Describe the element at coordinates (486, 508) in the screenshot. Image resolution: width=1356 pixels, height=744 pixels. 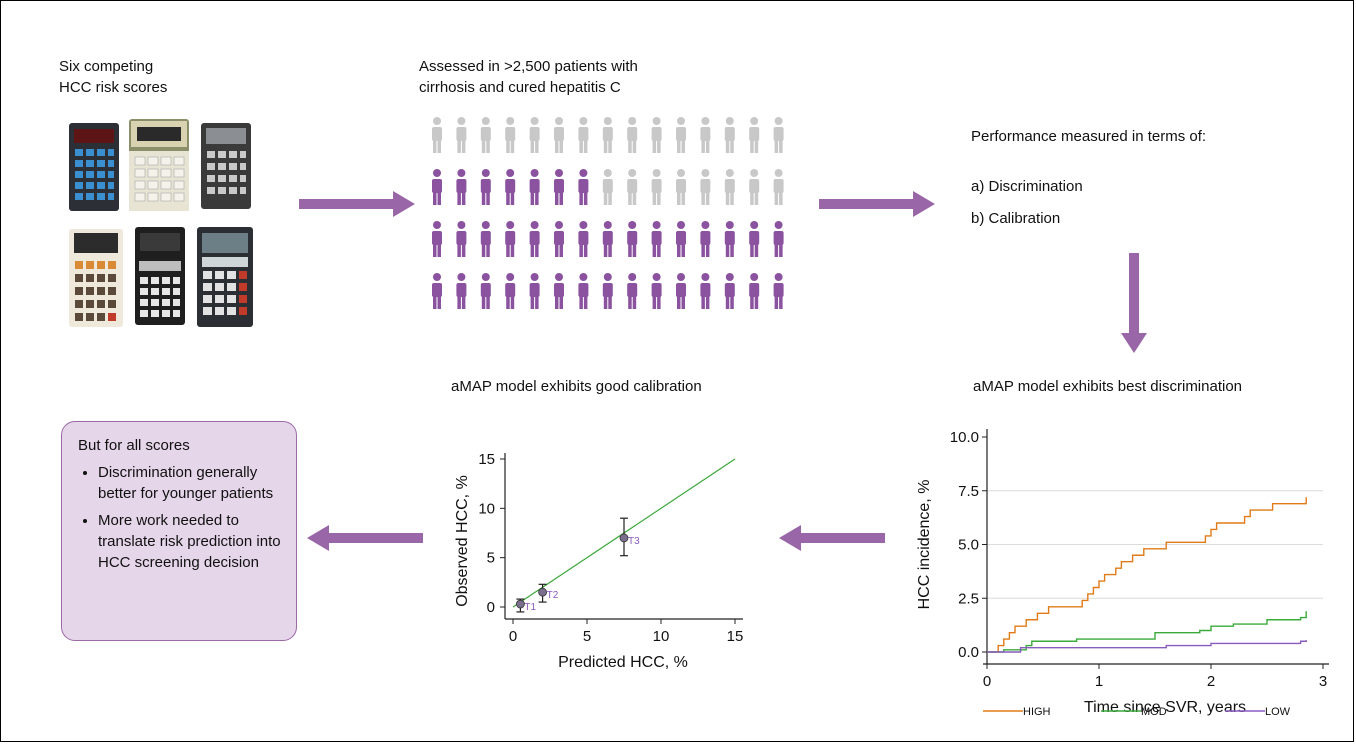
I see `y-tick-label: 10` at that location.